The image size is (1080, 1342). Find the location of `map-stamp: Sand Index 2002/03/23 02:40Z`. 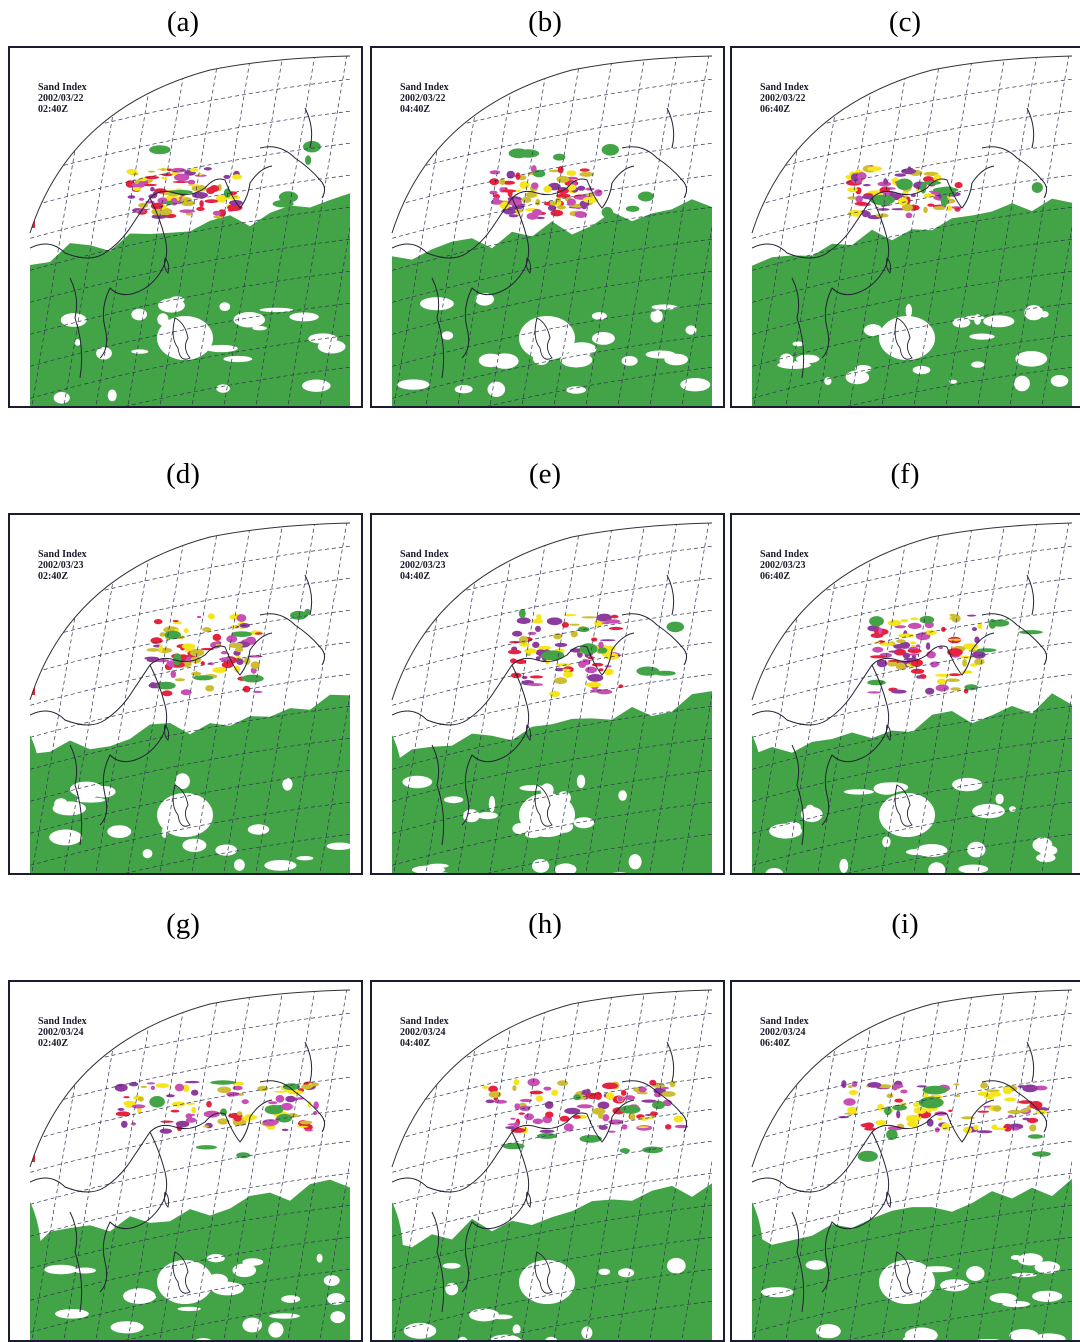

map-stamp: Sand Index 2002/03/23 02:40Z is located at coordinates (62, 565).